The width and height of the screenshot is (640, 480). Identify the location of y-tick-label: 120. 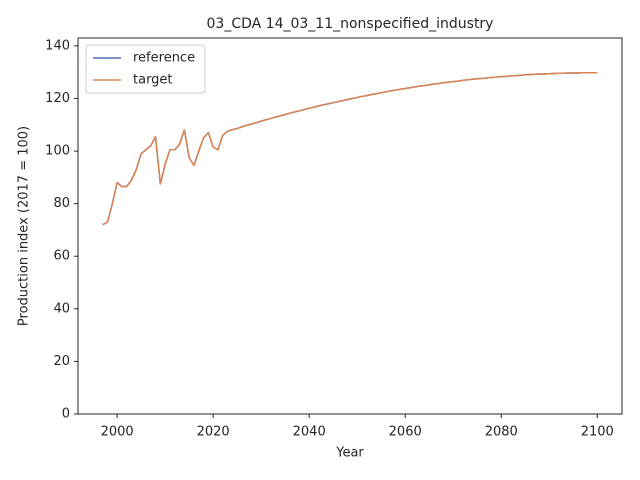
(57, 98).